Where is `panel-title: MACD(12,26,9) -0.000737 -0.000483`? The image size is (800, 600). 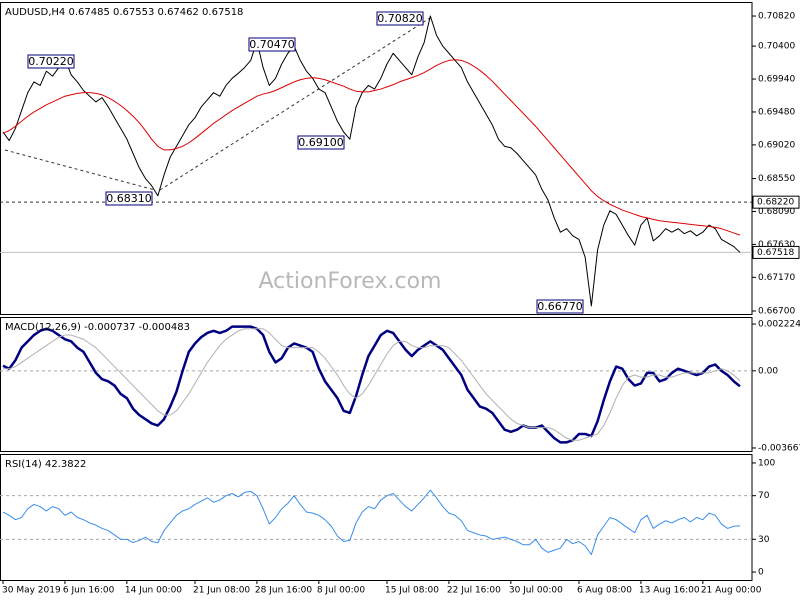 panel-title: MACD(12,26,9) -0.000737 -0.000483 is located at coordinates (97, 327).